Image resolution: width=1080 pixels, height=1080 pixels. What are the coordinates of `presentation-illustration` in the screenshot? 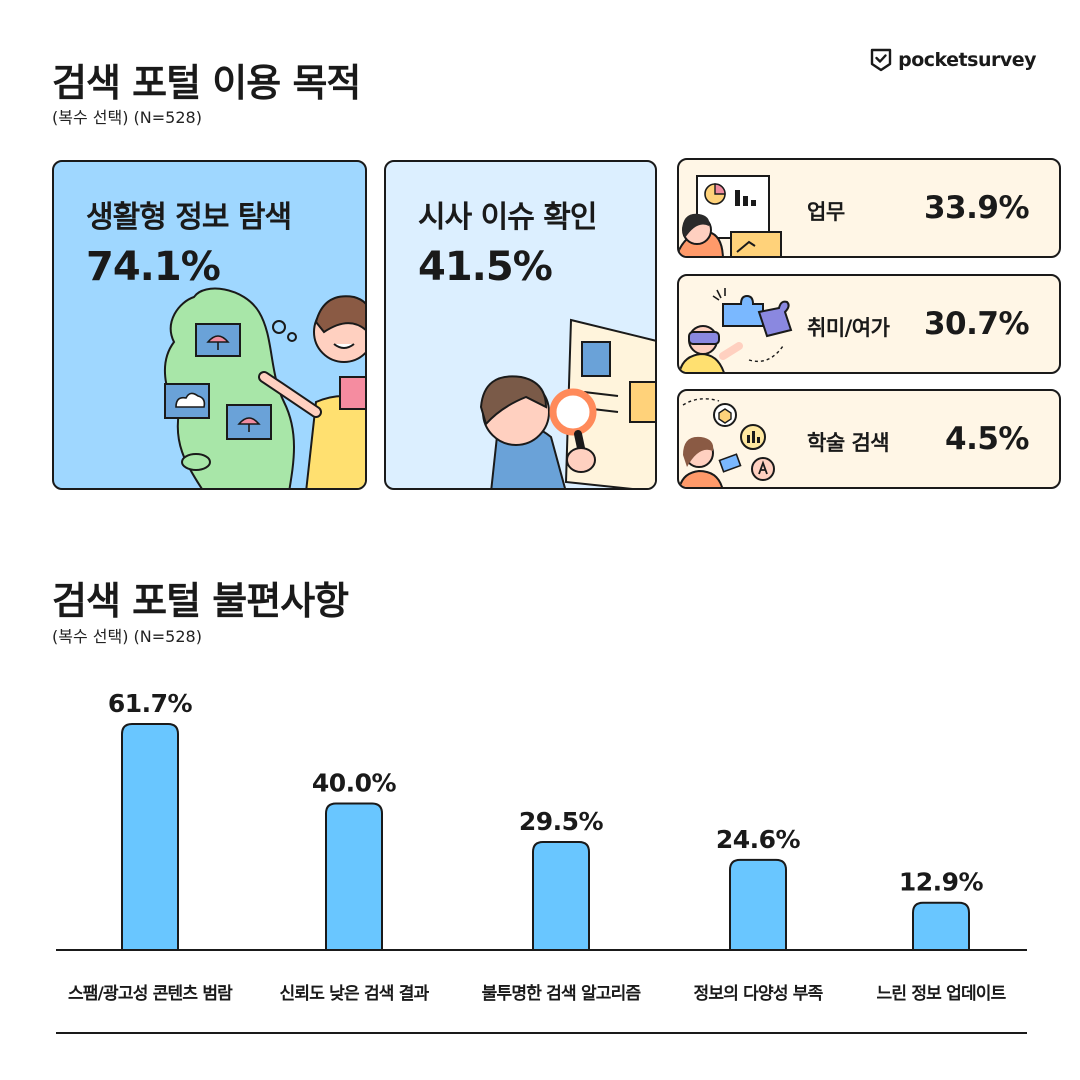 It's located at (730, 215).